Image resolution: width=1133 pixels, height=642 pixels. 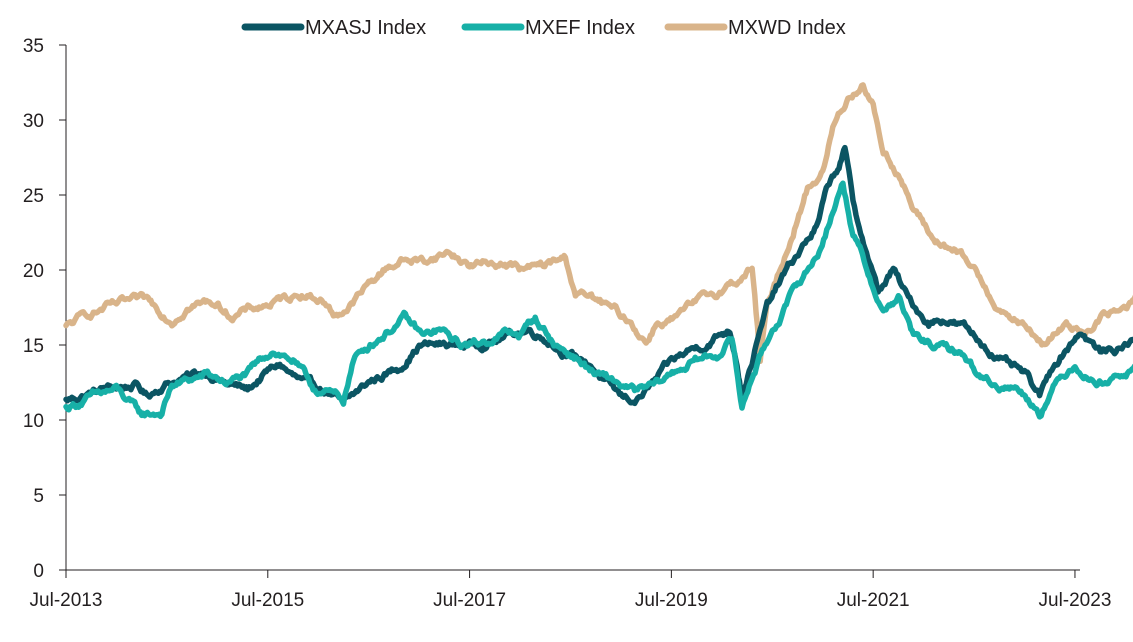 What do you see at coordinates (33, 196) in the screenshot?
I see `y-tick-label: 25` at bounding box center [33, 196].